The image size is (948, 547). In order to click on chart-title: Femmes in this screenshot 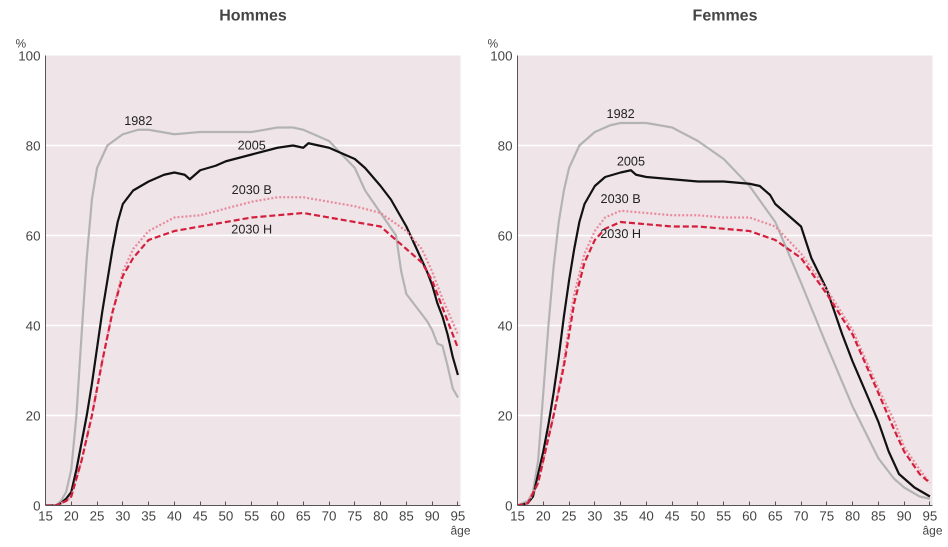, I will do `click(725, 16)`.